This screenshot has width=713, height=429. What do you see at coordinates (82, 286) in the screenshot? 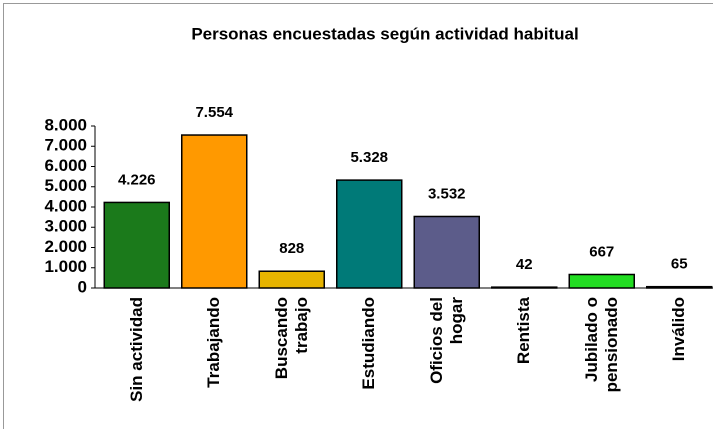
I see `y-tick-label: 0` at bounding box center [82, 286].